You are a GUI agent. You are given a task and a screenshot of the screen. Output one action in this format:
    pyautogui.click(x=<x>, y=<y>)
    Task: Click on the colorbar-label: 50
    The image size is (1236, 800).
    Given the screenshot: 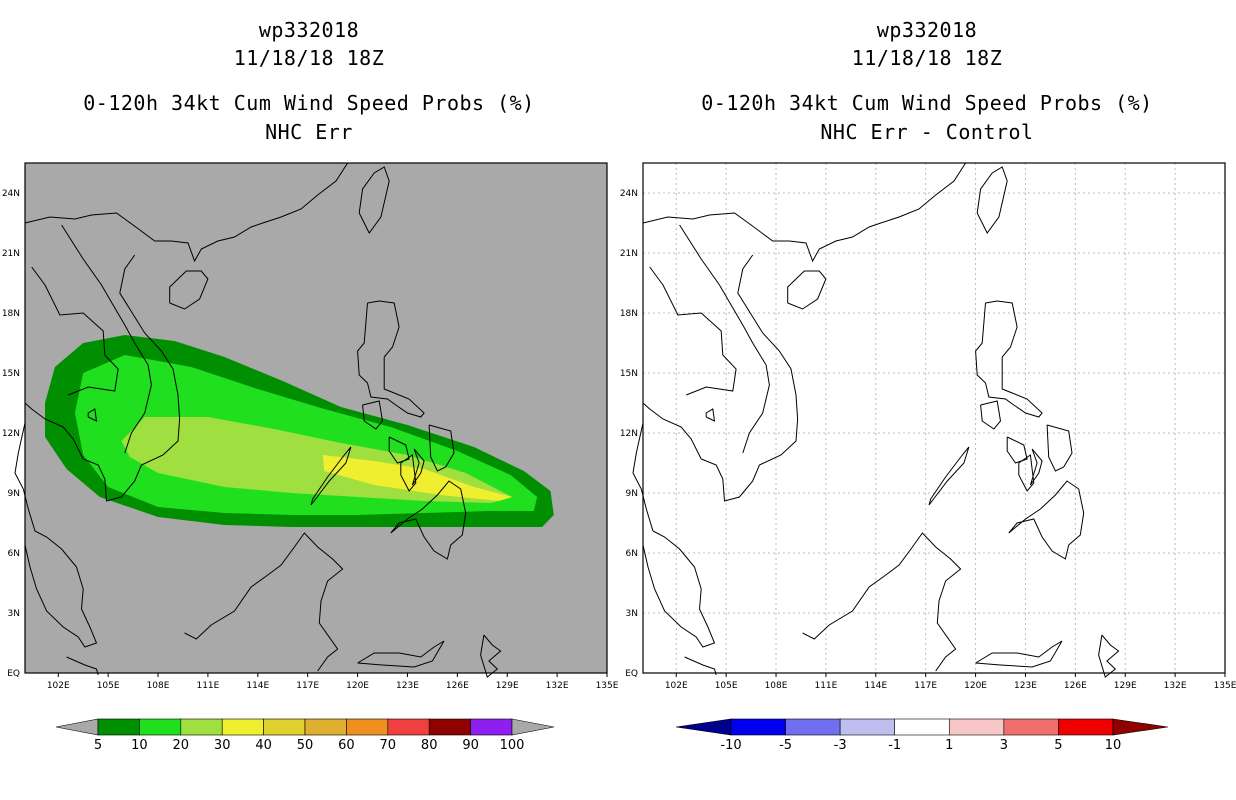 What is the action you would take?
    pyautogui.click(x=305, y=745)
    